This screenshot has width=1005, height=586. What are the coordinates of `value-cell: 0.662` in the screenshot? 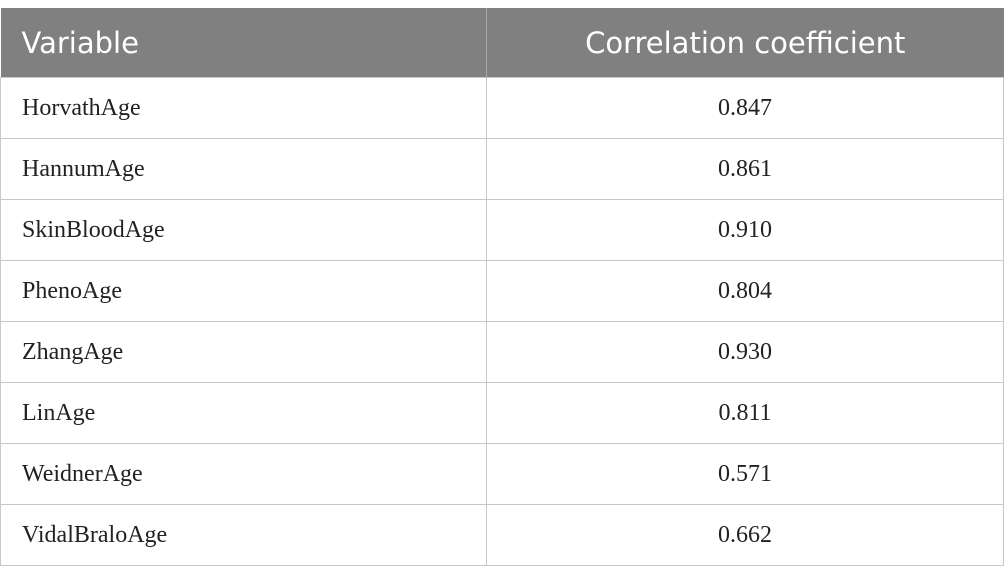 It's located at (745, 535).